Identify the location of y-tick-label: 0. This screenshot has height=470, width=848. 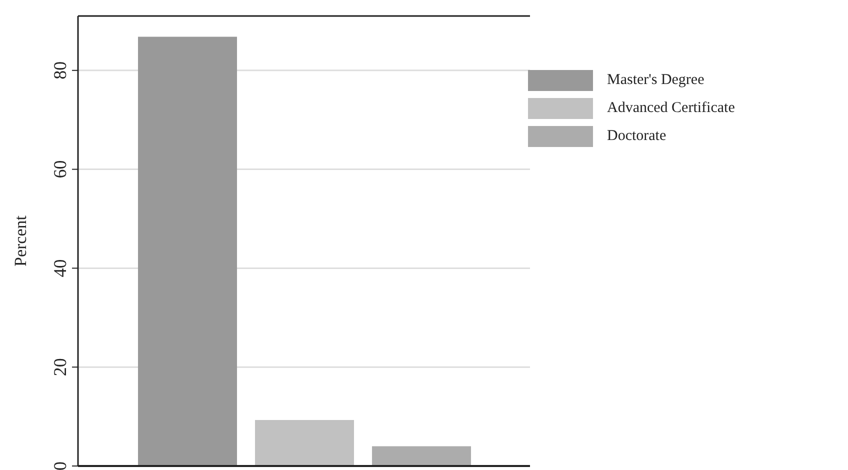
(60, 466).